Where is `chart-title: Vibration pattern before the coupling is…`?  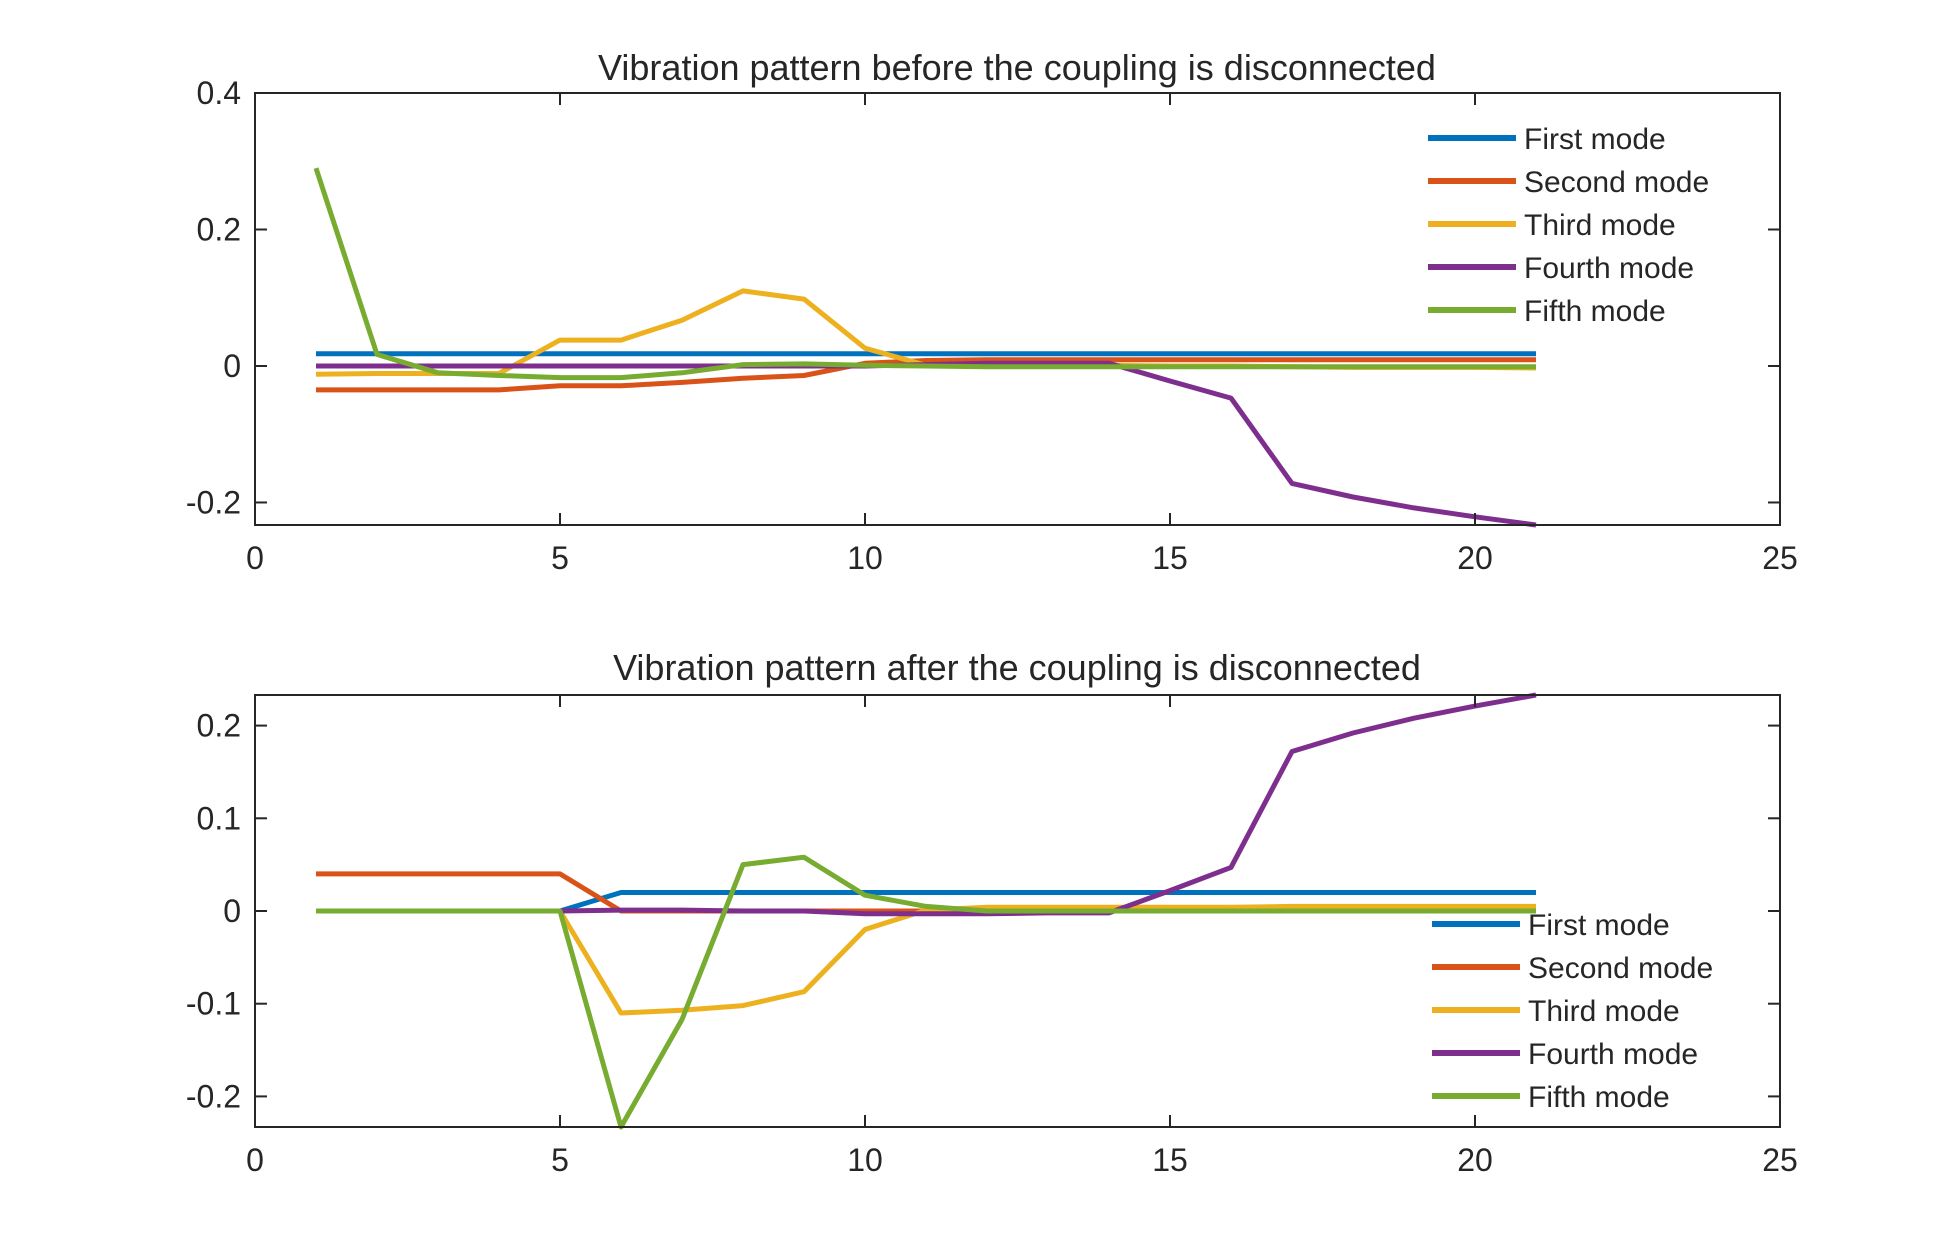
chart-title: Vibration pattern before the coupling is… is located at coordinates (1017, 67).